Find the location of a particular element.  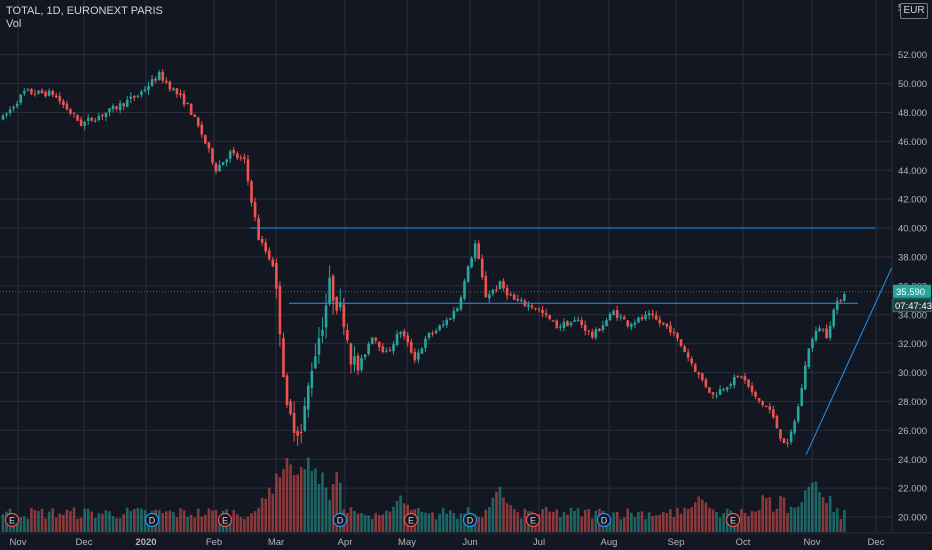

price-tick-label: 24.000 is located at coordinates (912, 460).